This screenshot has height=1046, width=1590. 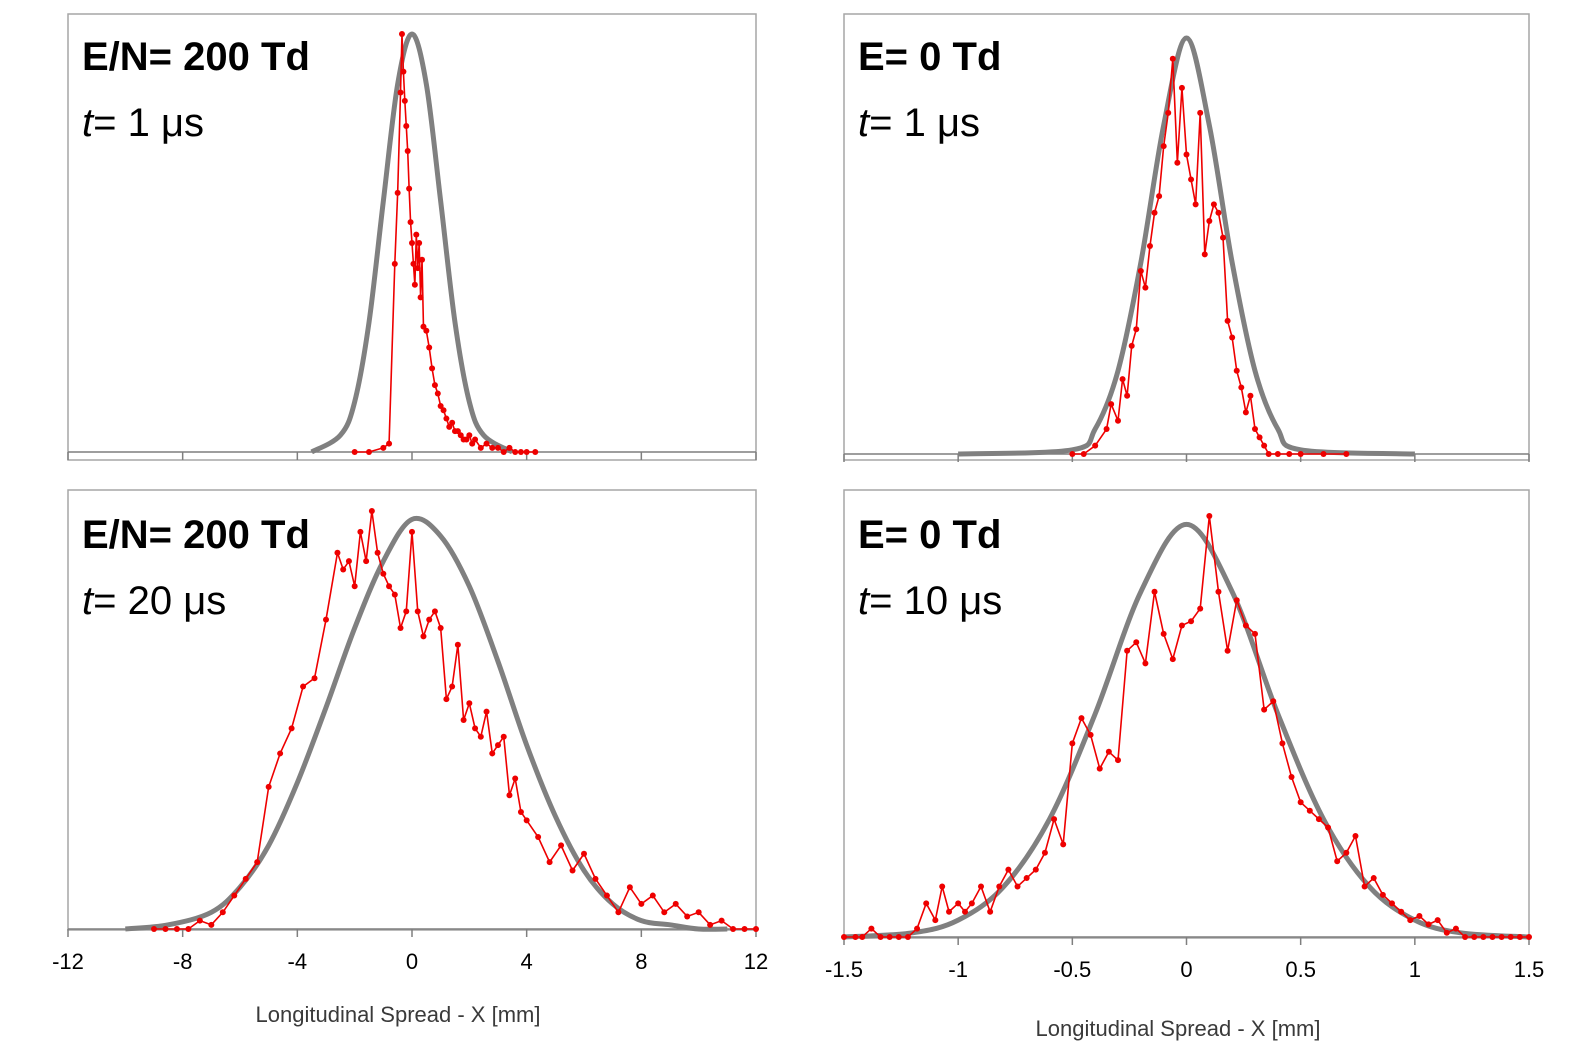 I want to click on panel-title: E/N= 200 Td, so click(x=196, y=535).